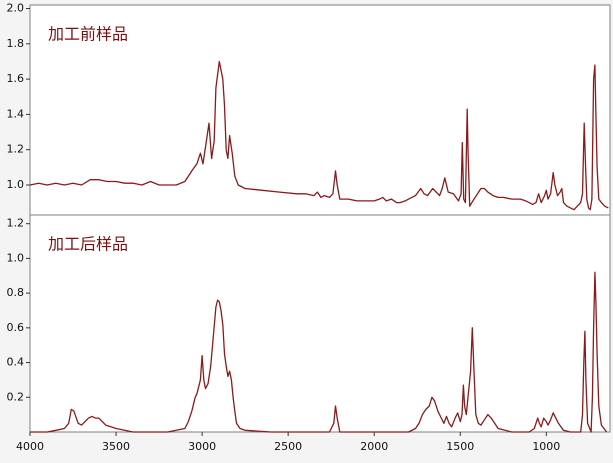 The height and width of the screenshot is (463, 613). What do you see at coordinates (288, 446) in the screenshot?
I see `x-tick-label: 2500` at bounding box center [288, 446].